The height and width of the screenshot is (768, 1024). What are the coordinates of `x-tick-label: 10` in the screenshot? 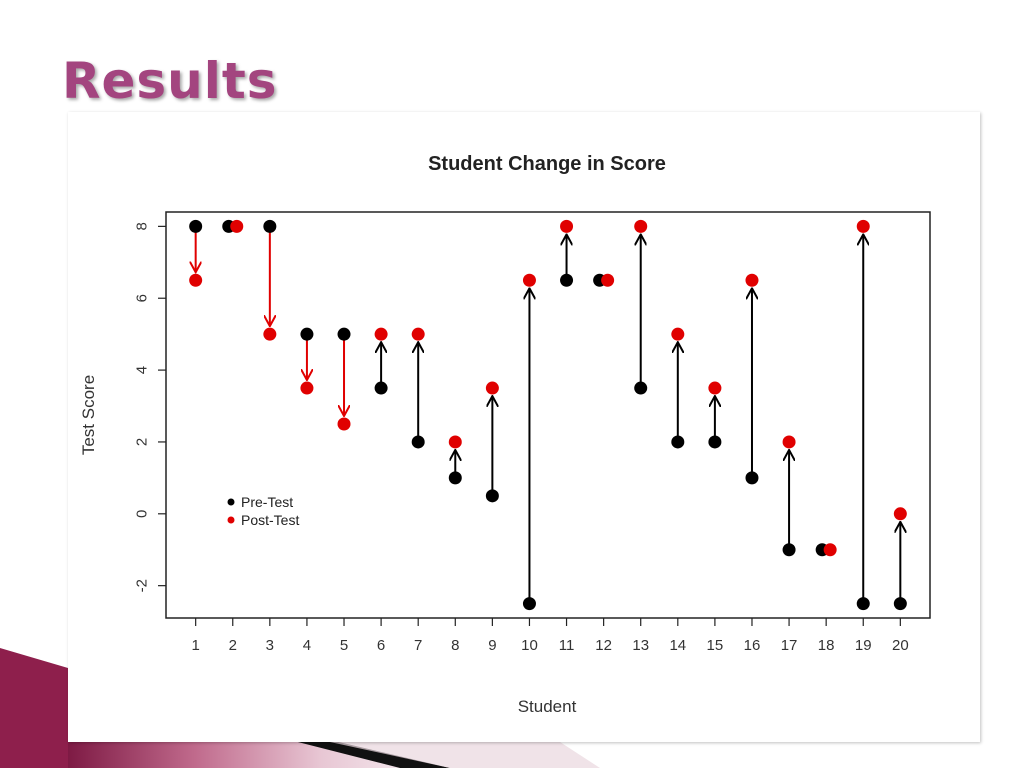 It's located at (529, 645).